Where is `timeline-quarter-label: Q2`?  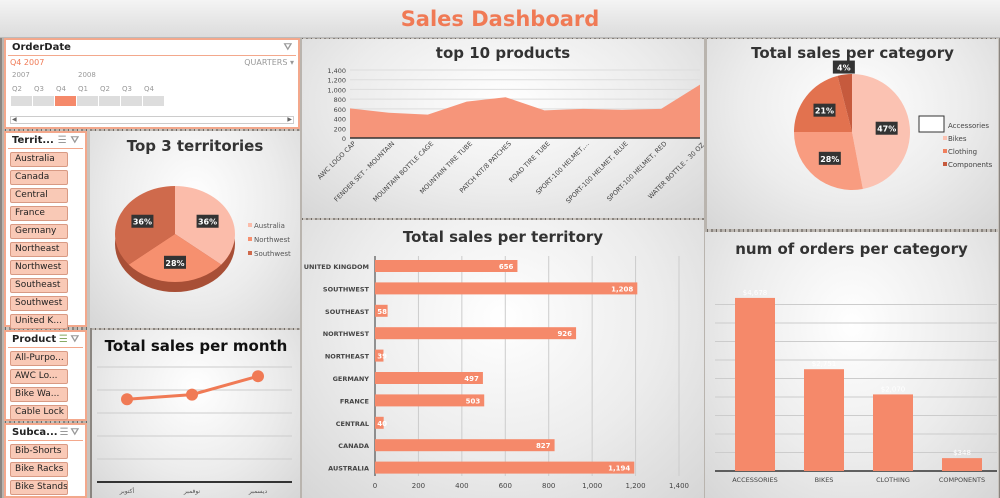 timeline-quarter-label: Q2 is located at coordinates (105, 89).